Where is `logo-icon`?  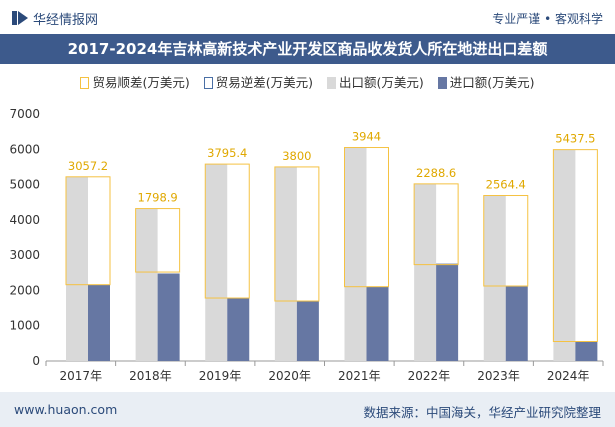 logo-icon is located at coordinates (20, 18).